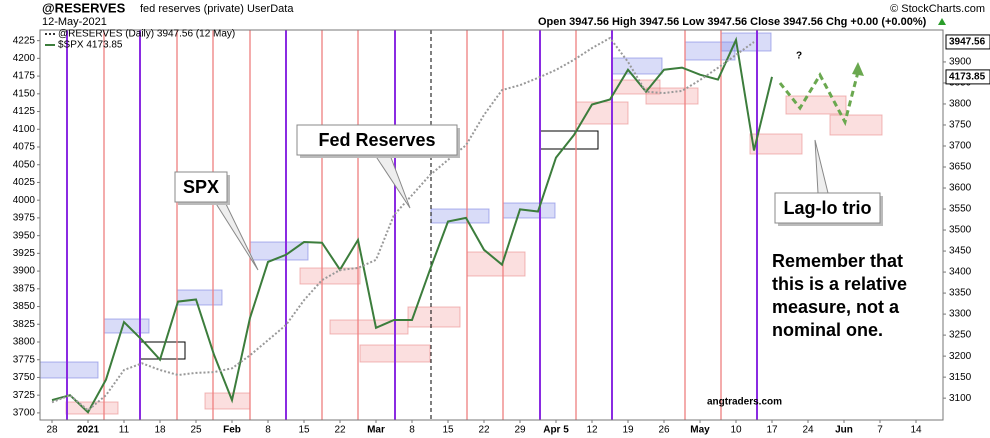 This screenshot has height=438, width=990. I want to click on x-tick-label: 14, so click(916, 430).